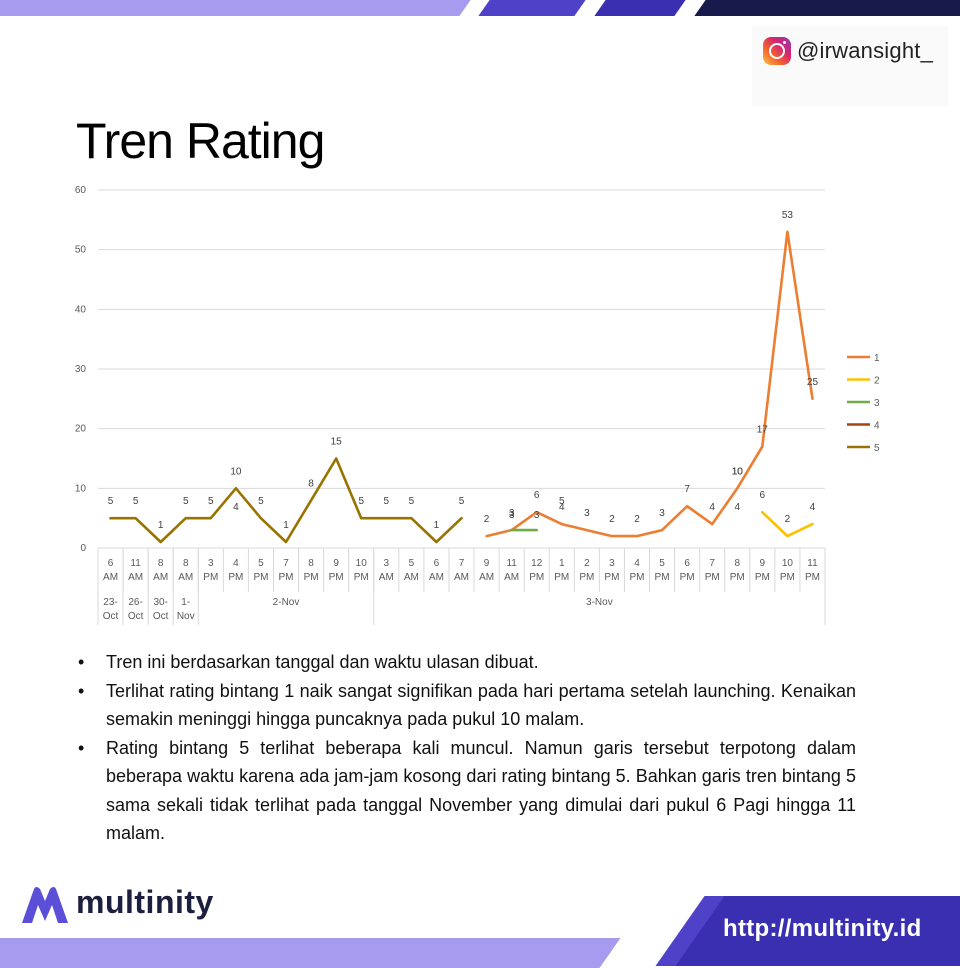 The width and height of the screenshot is (960, 968). Describe the element at coordinates (777, 51) in the screenshot. I see `instagram-icon` at that location.